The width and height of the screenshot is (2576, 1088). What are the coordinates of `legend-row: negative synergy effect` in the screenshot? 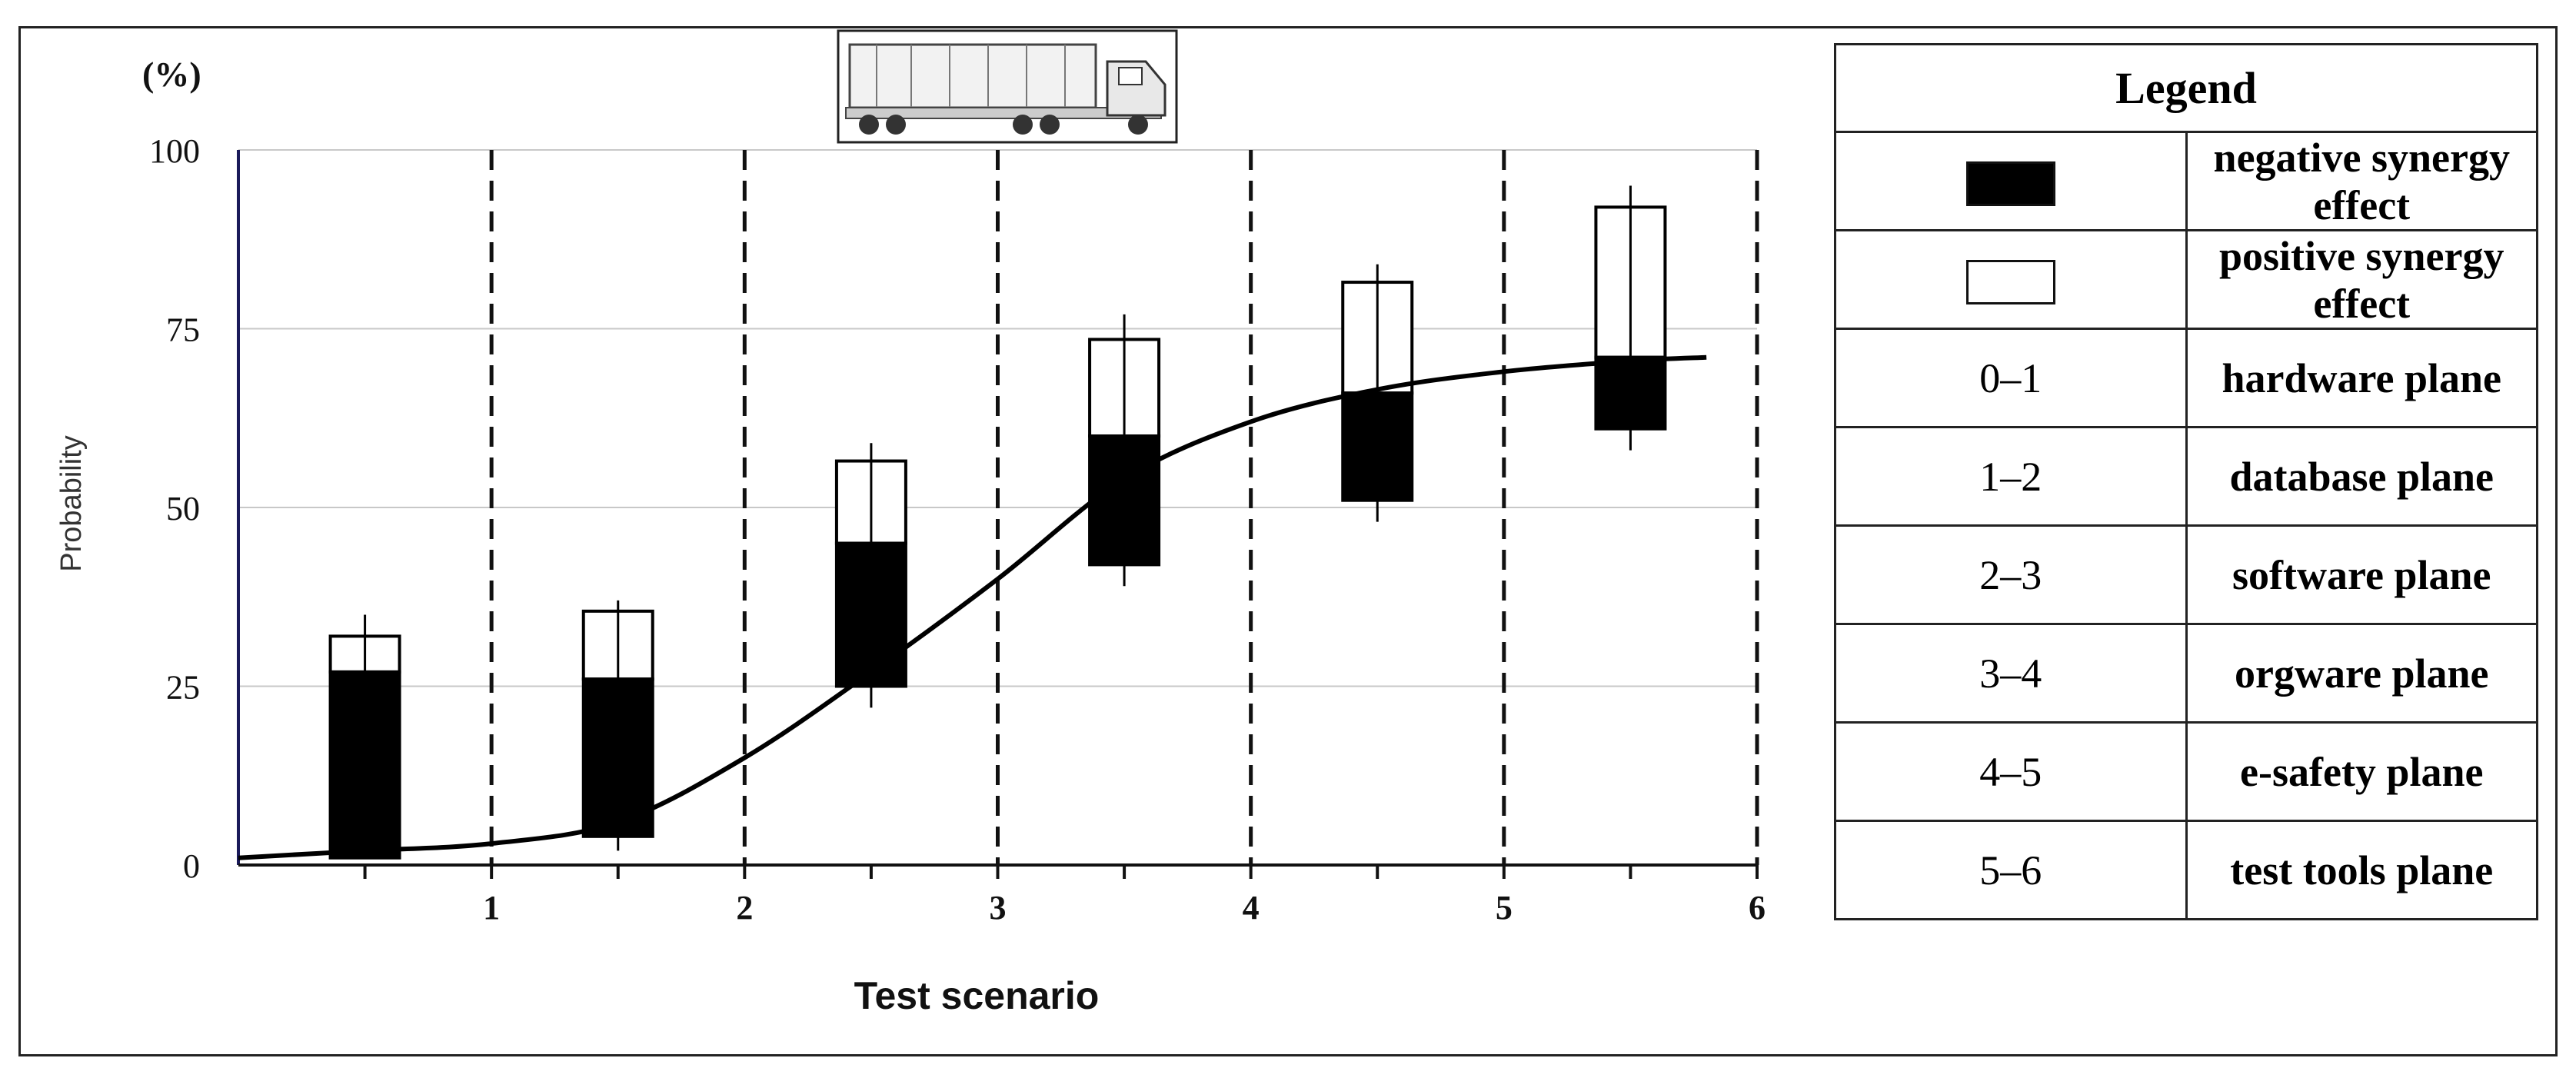 It's located at (2186, 181).